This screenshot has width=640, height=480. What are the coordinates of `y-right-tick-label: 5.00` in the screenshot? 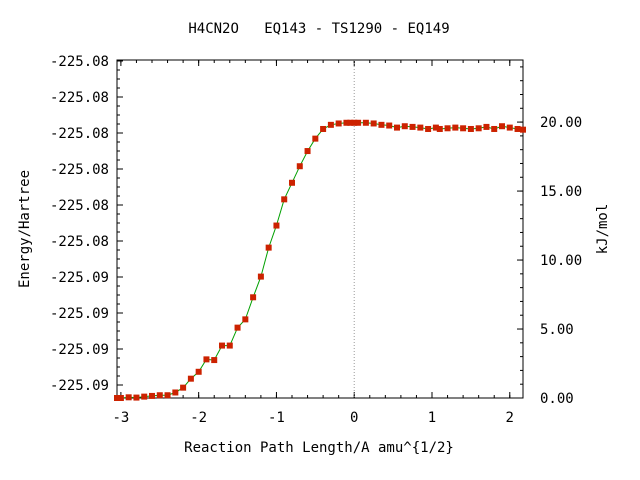 It's located at (557, 330).